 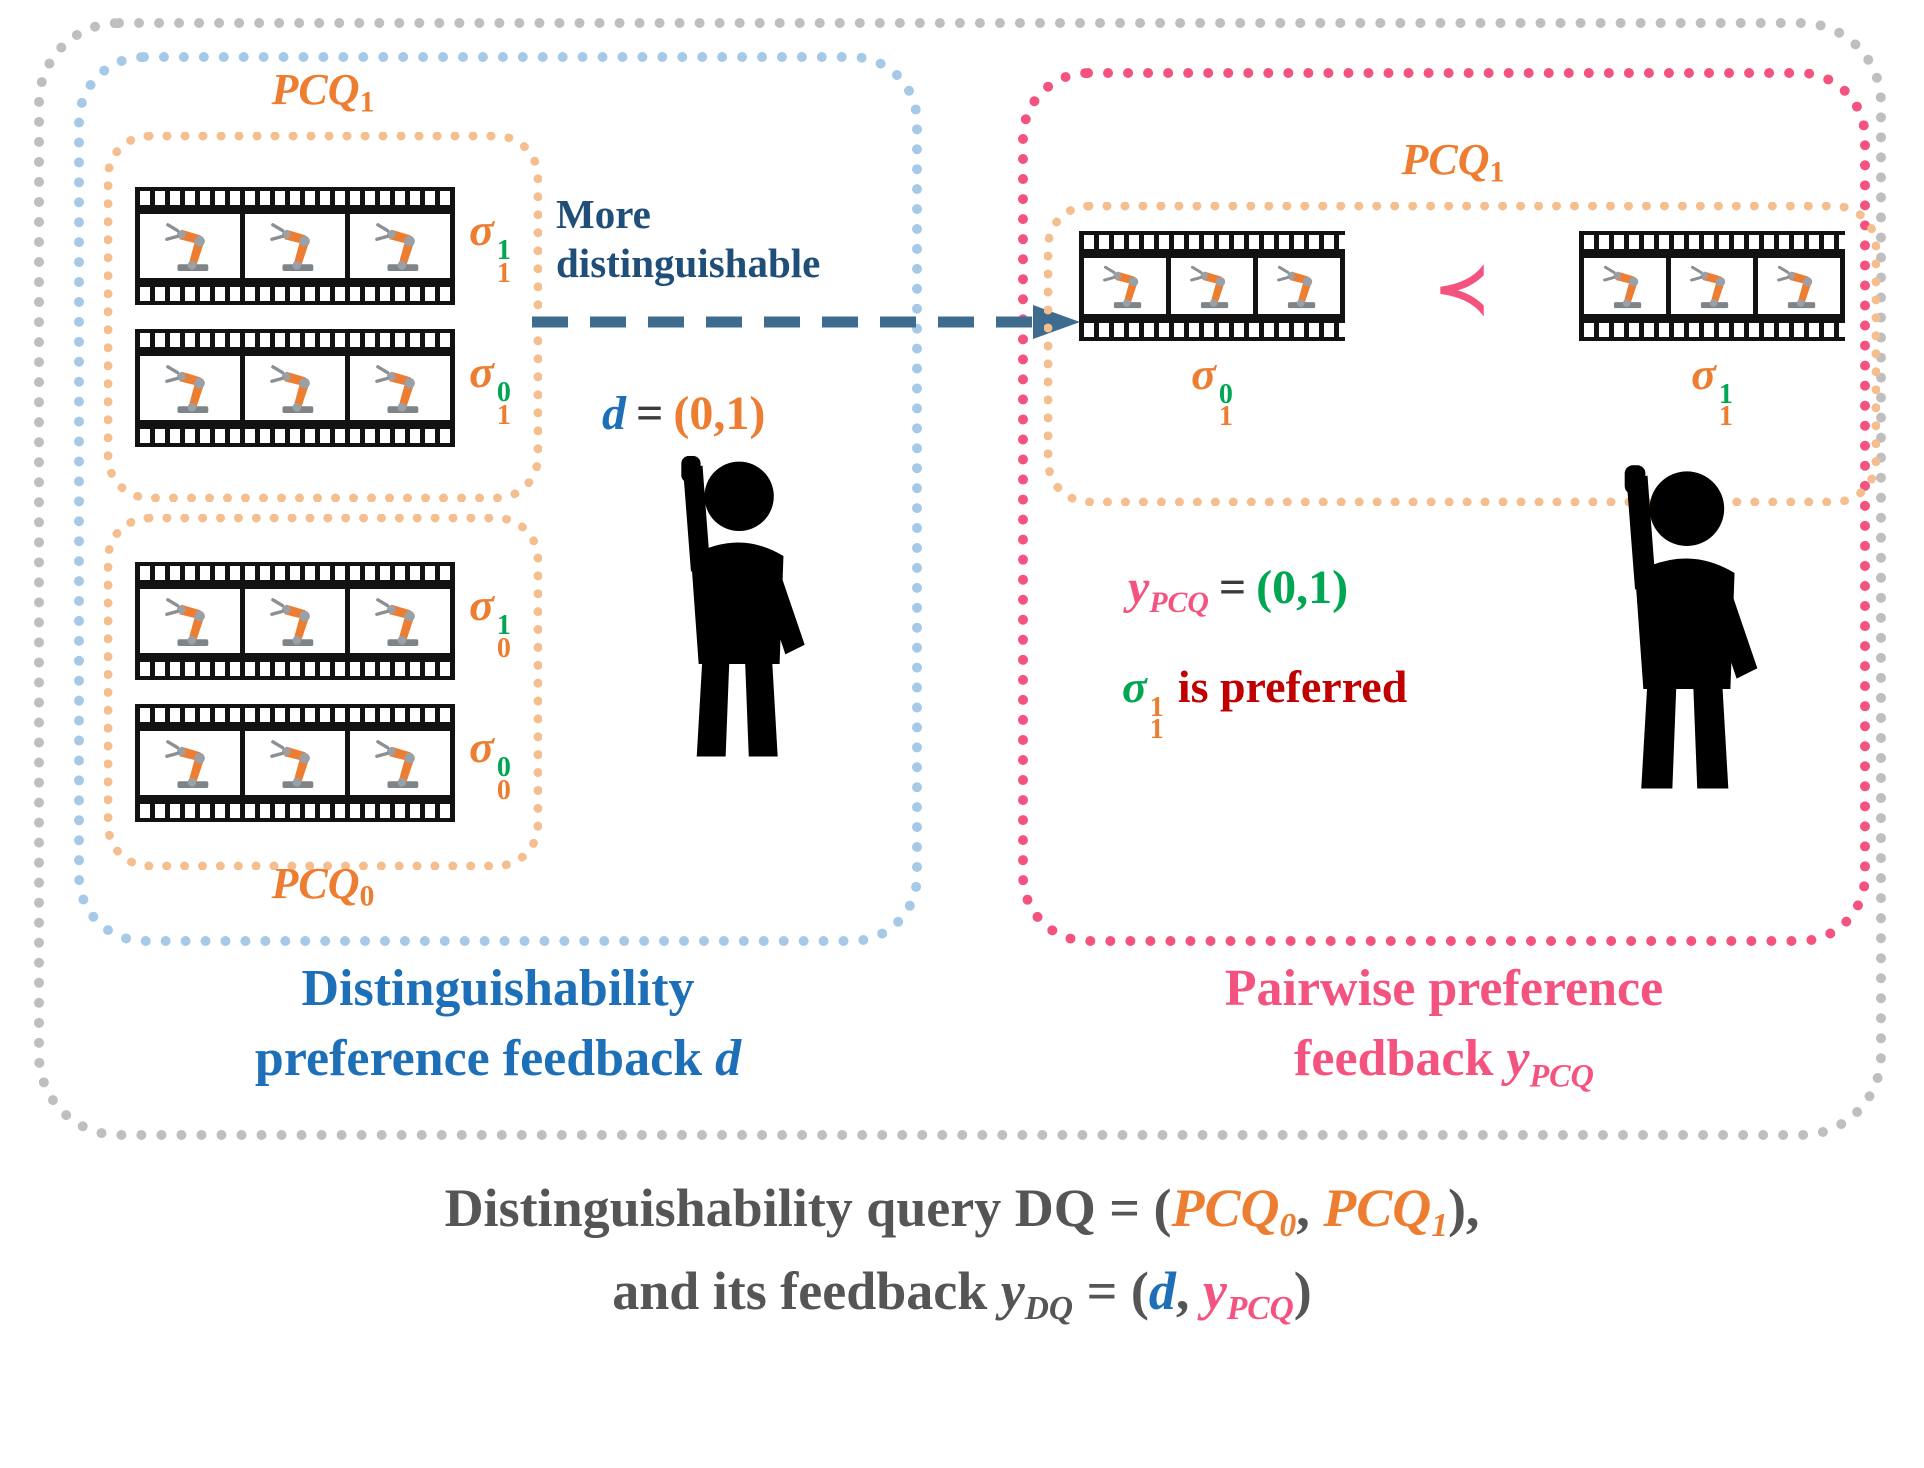 What do you see at coordinates (688, 239) in the screenshot?
I see `more-distinguishable-label: More distinguishable` at bounding box center [688, 239].